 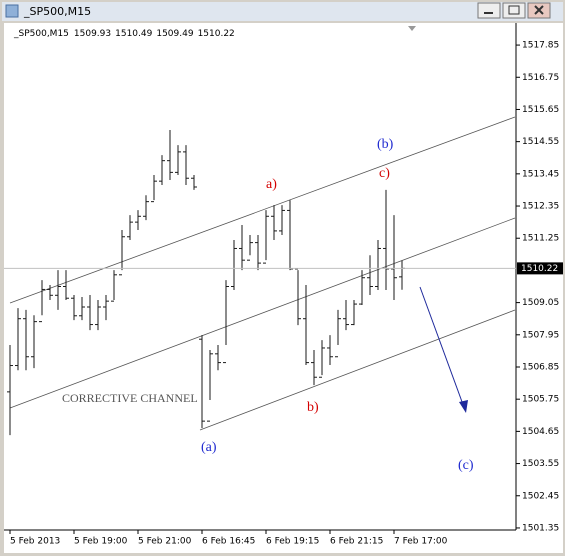 What do you see at coordinates (12, 11) in the screenshot?
I see `window-icon` at bounding box center [12, 11].